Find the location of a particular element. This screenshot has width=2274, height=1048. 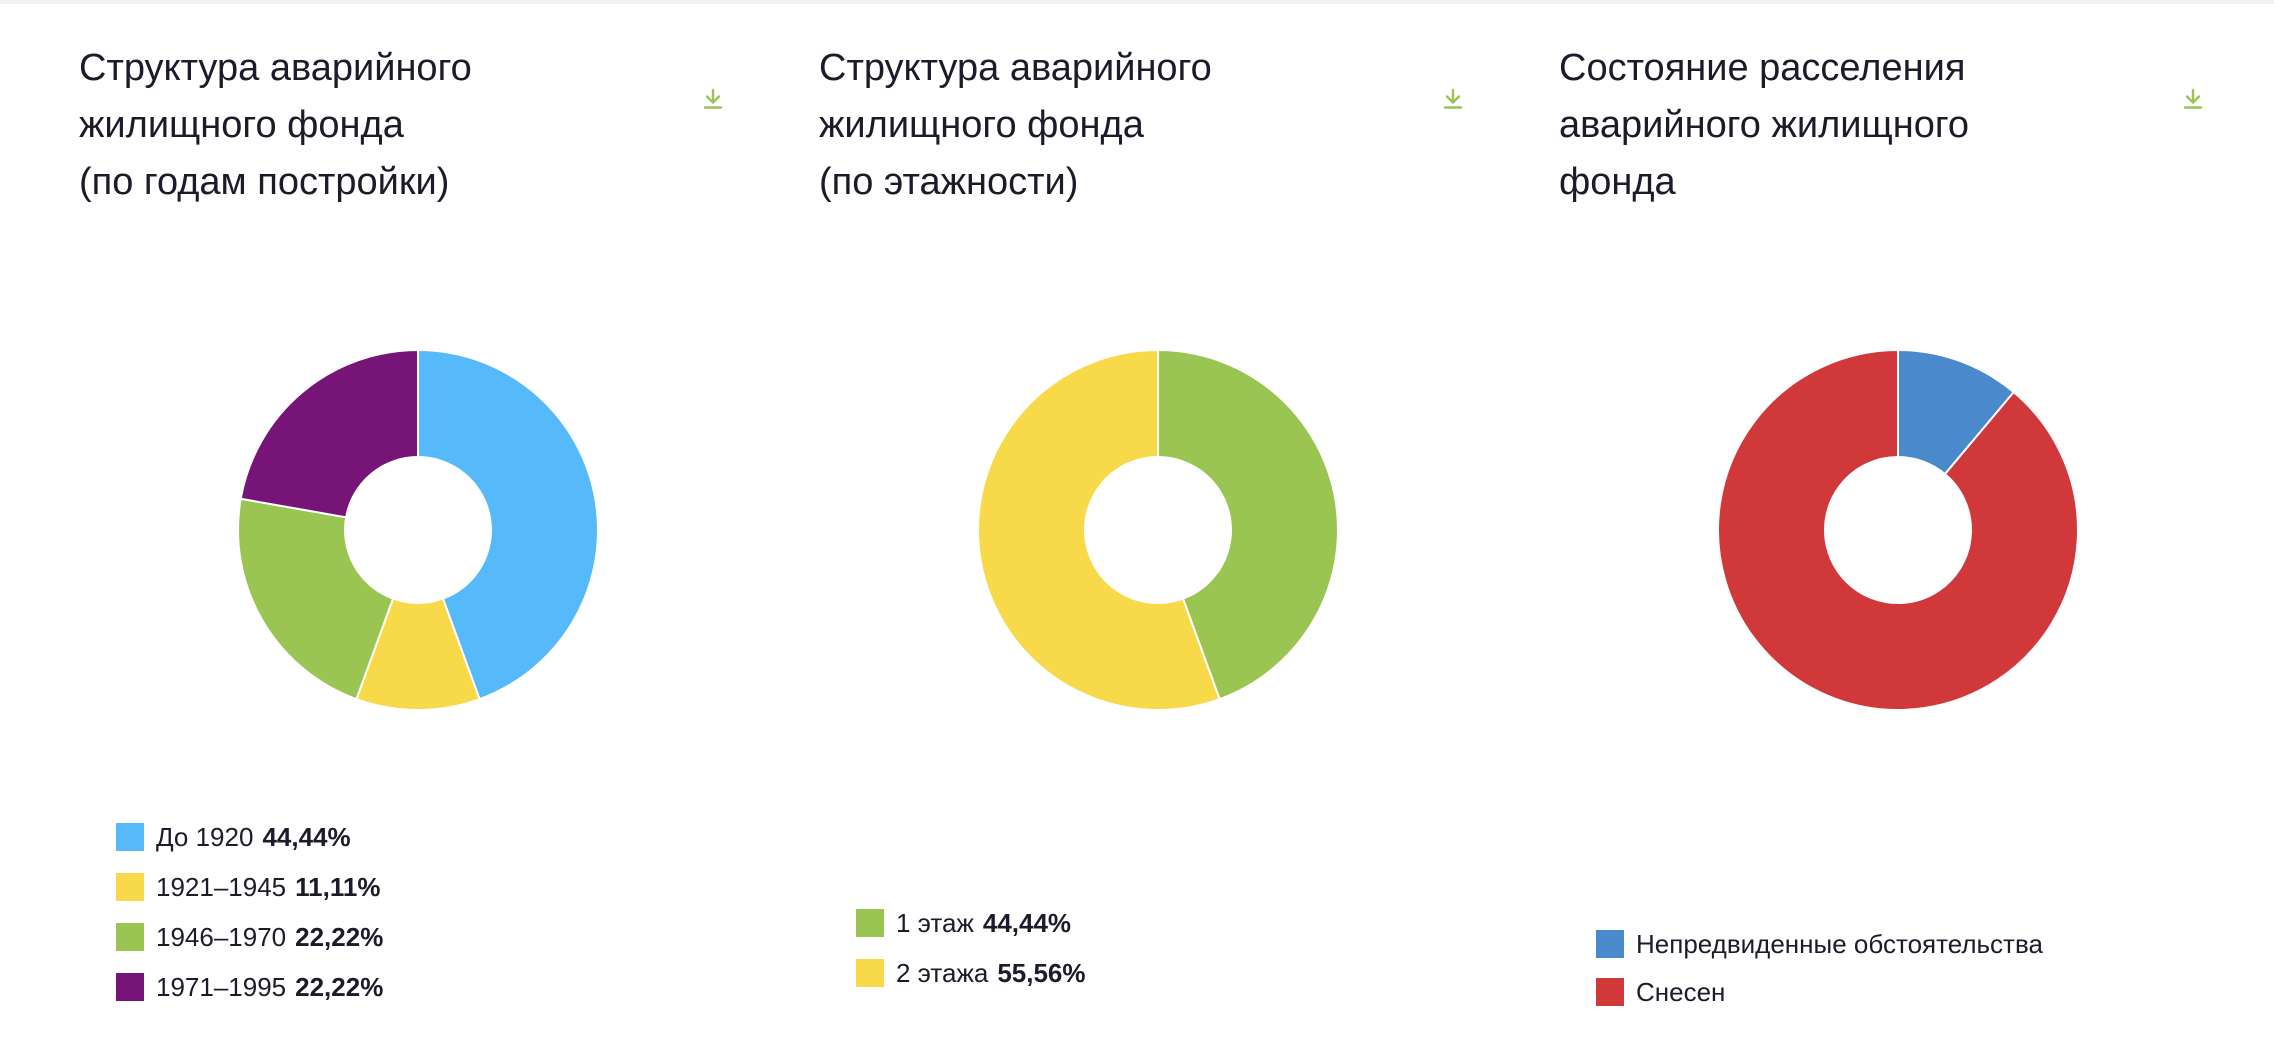

legend-label: 1946–1970 is located at coordinates (221, 936).